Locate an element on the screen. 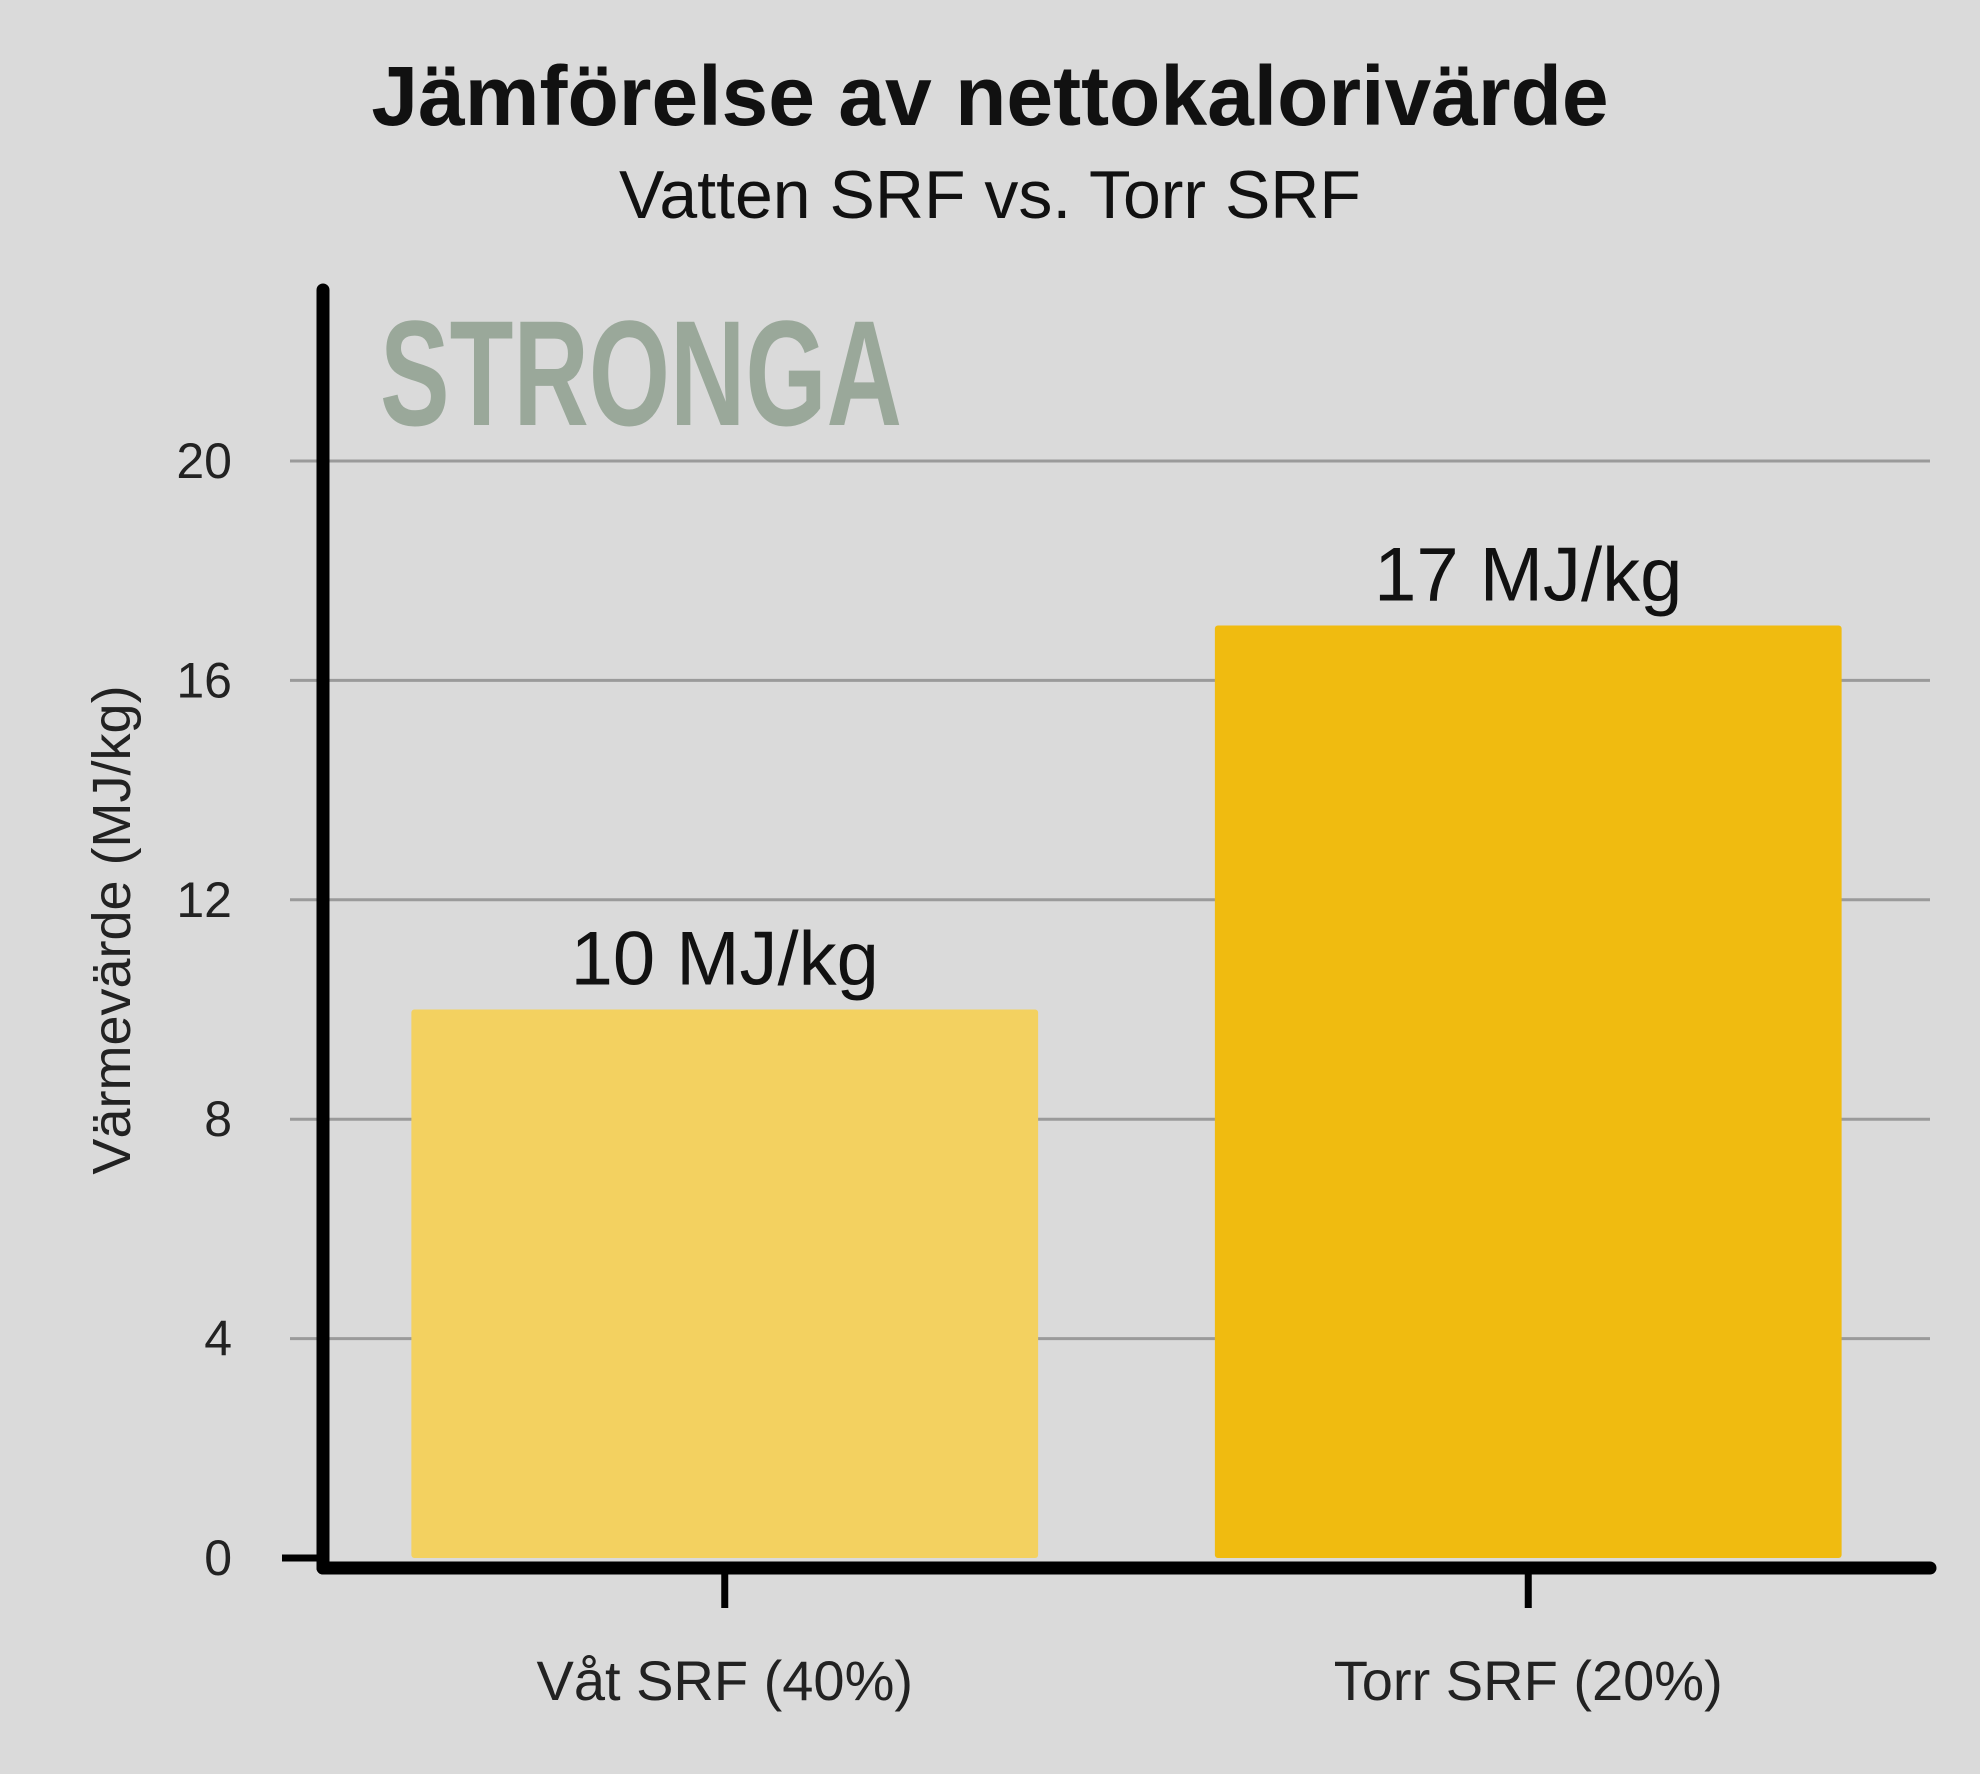 This screenshot has height=1774, width=1980. watermark-logo: STRONGA is located at coordinates (641, 373).